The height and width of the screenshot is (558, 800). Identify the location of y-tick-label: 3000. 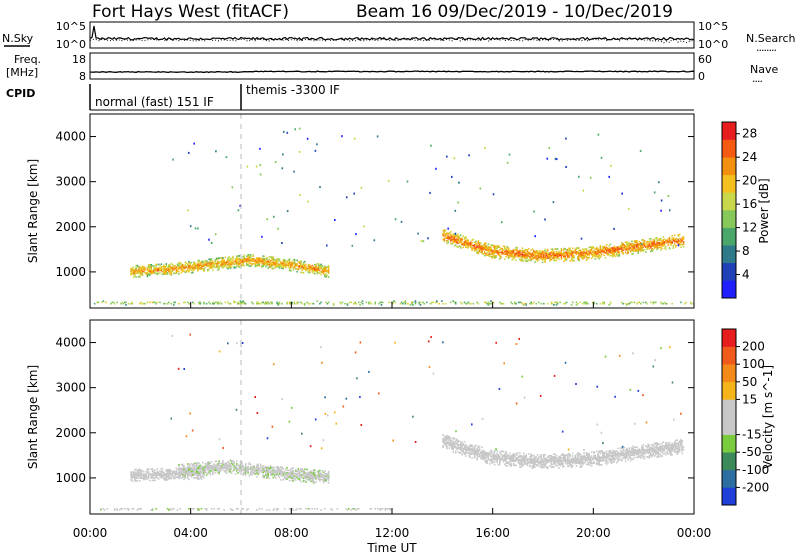
(70, 182).